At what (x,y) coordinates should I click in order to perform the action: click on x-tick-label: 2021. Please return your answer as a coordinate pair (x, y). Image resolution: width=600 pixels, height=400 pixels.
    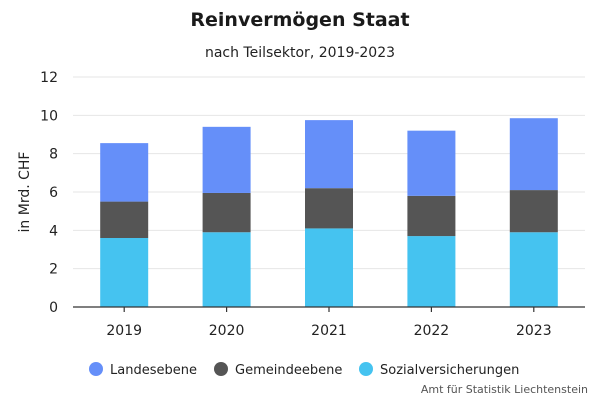
    Looking at the image, I should click on (329, 331).